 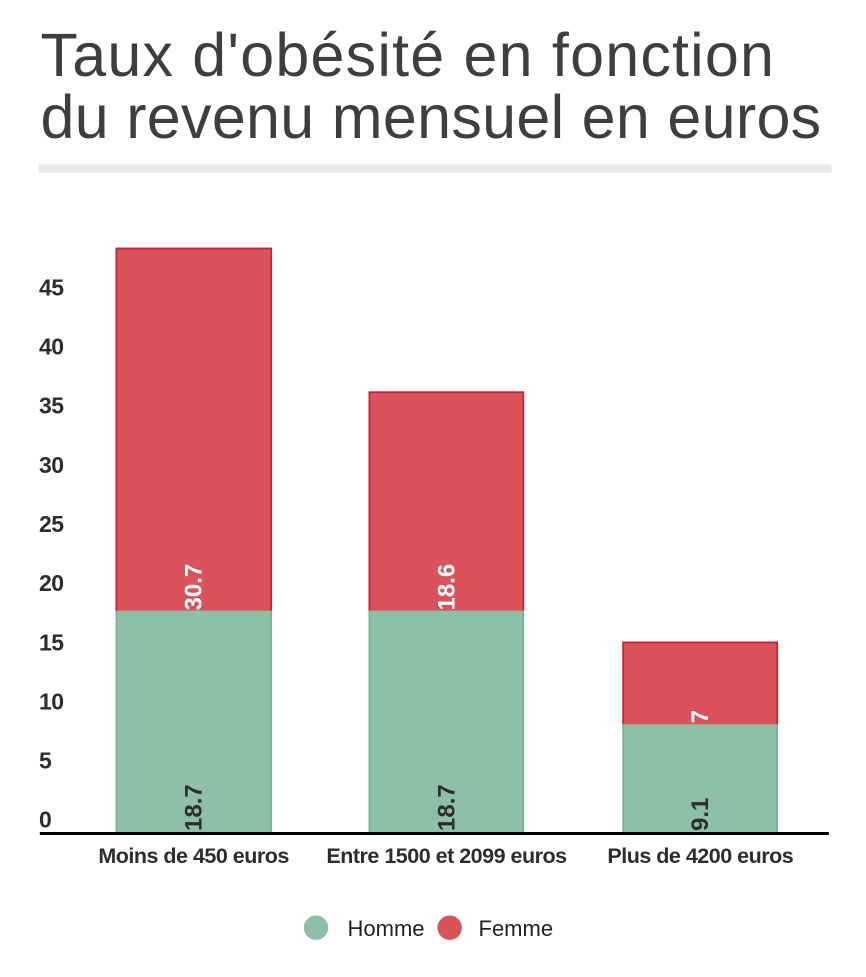 What do you see at coordinates (446, 856) in the screenshot?
I see `svg-text: Entre 1500 et 2099 euros` at bounding box center [446, 856].